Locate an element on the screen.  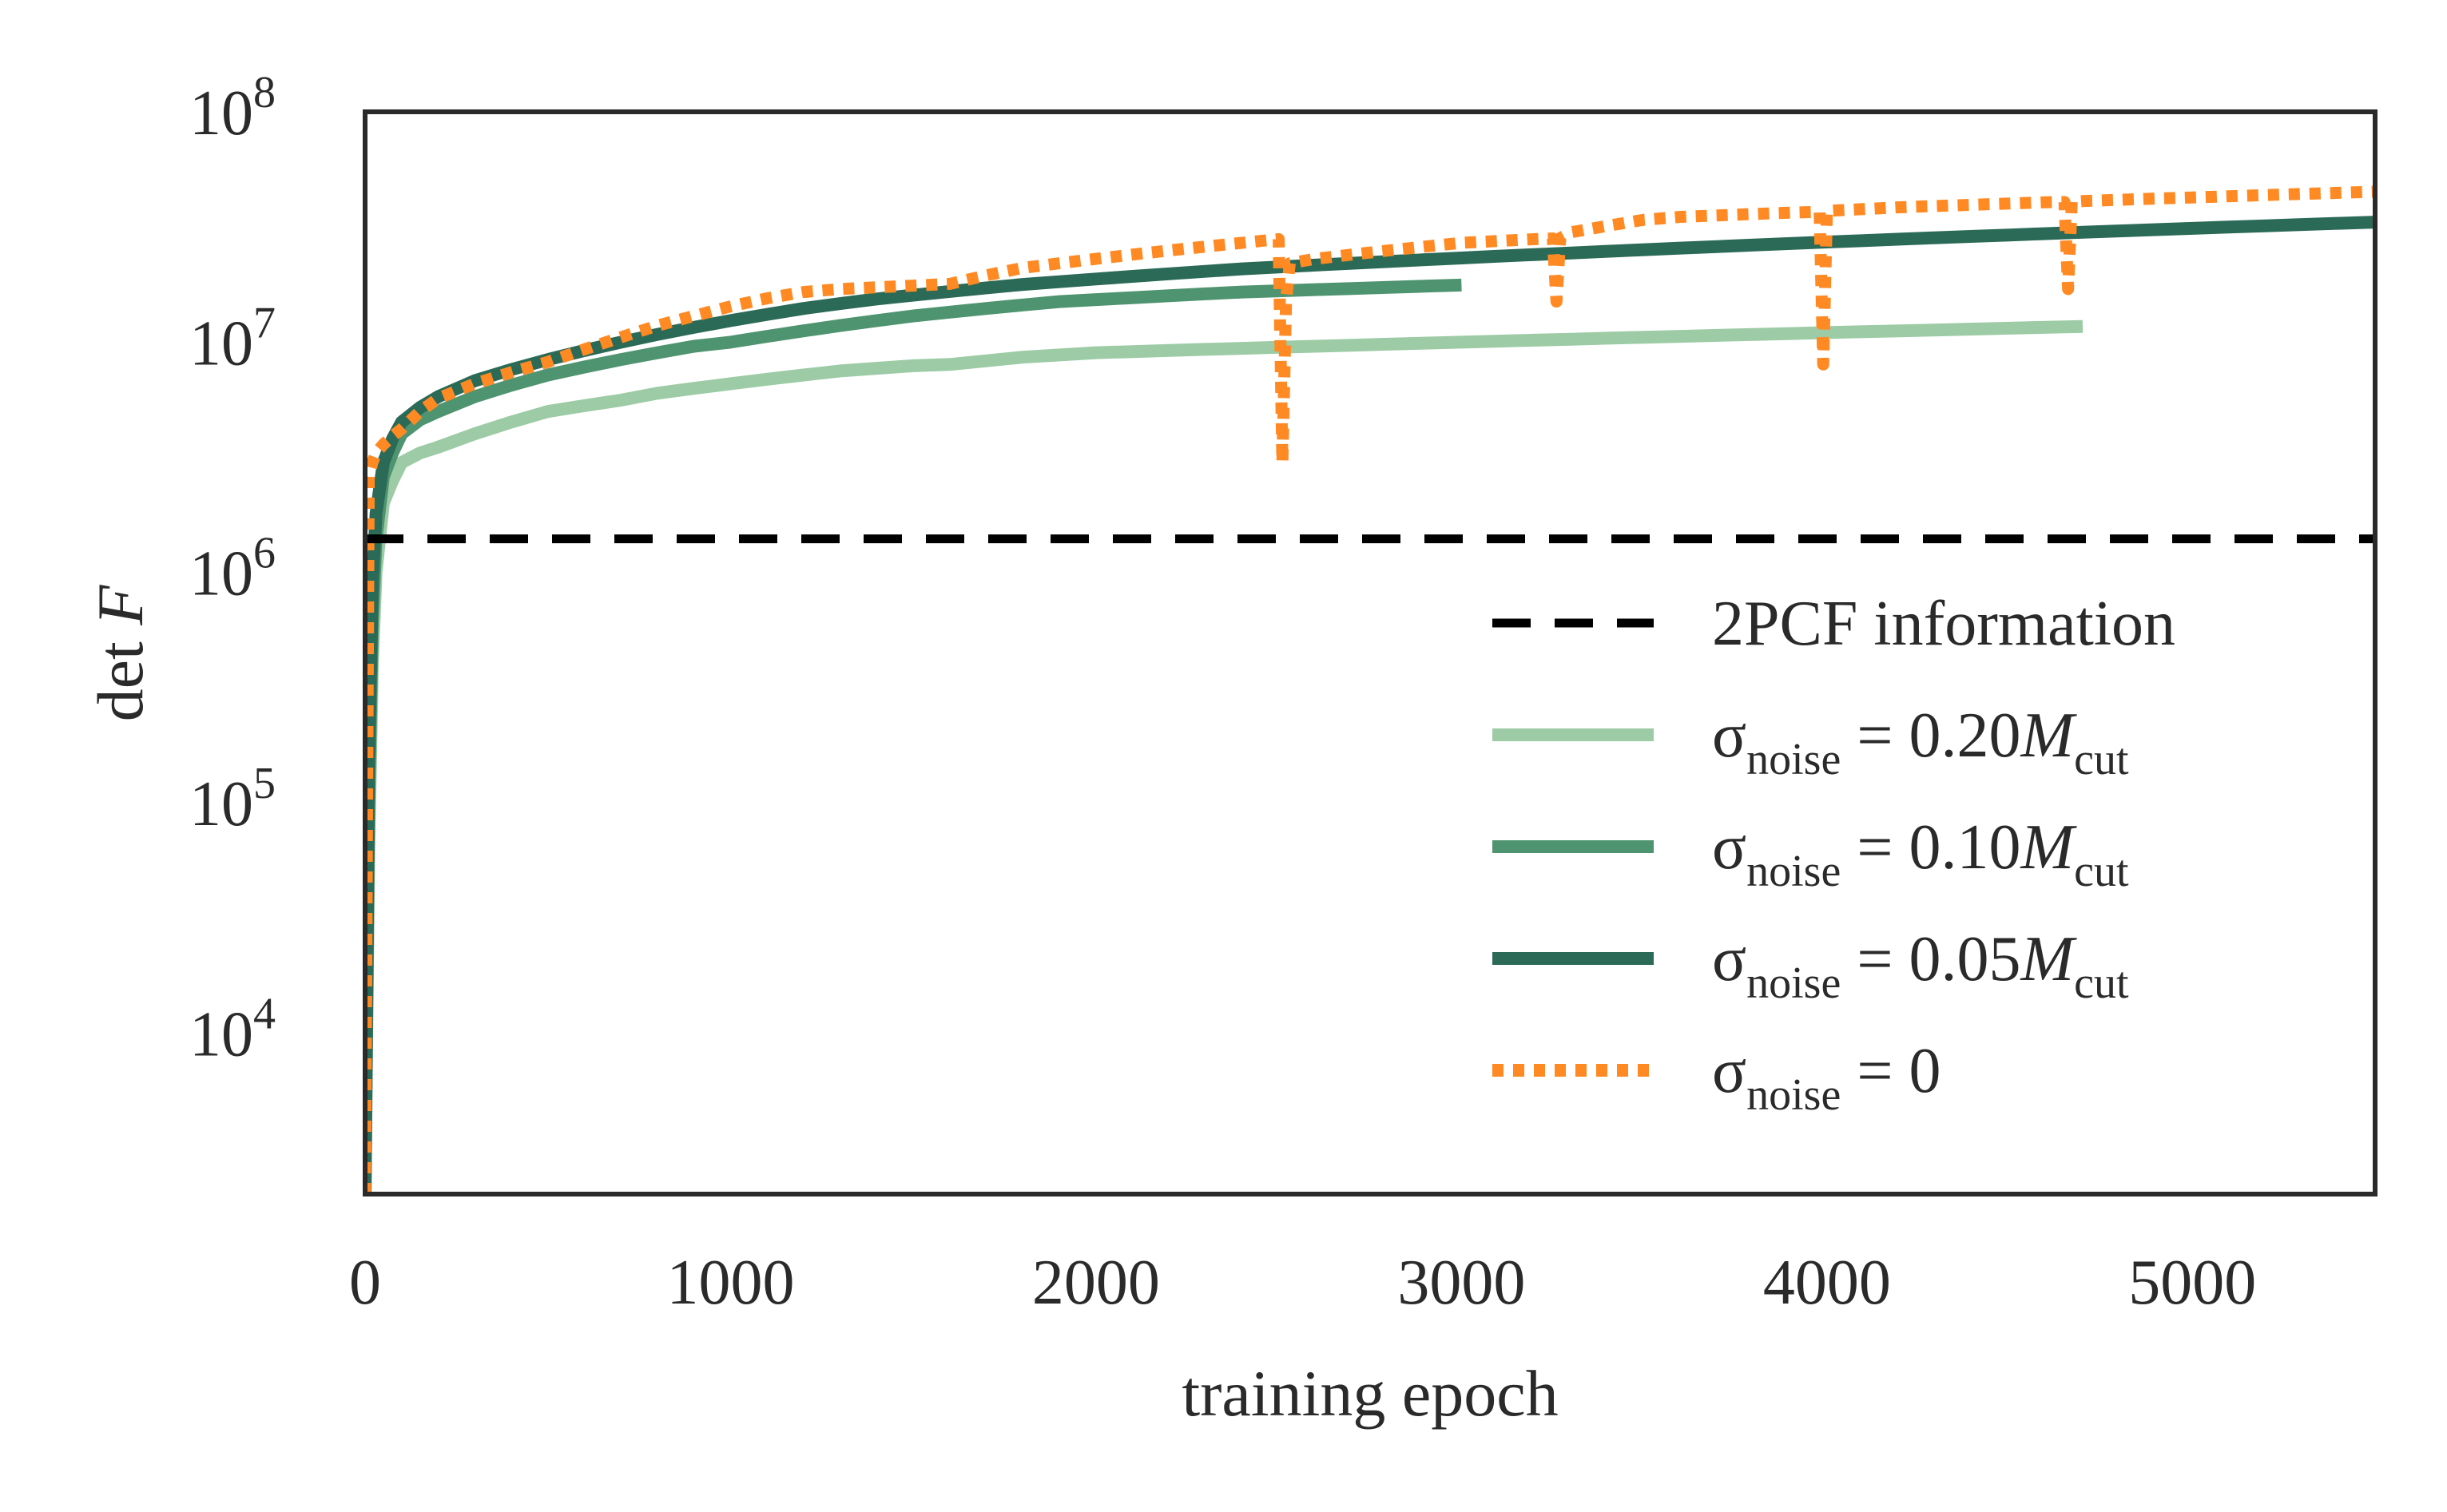
legend-label-0: 2PCF information is located at coordinates (1943, 624).